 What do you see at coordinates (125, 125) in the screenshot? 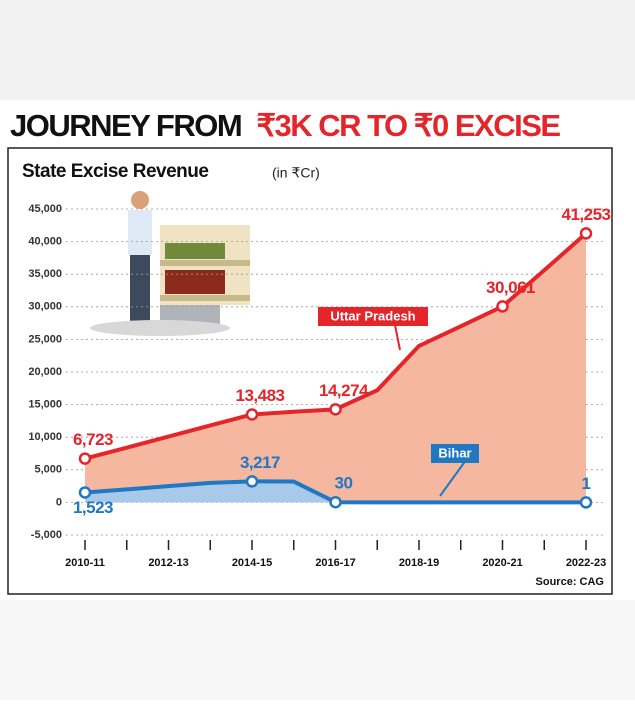
I see `title-part: JOURNEY FROM` at bounding box center [125, 125].